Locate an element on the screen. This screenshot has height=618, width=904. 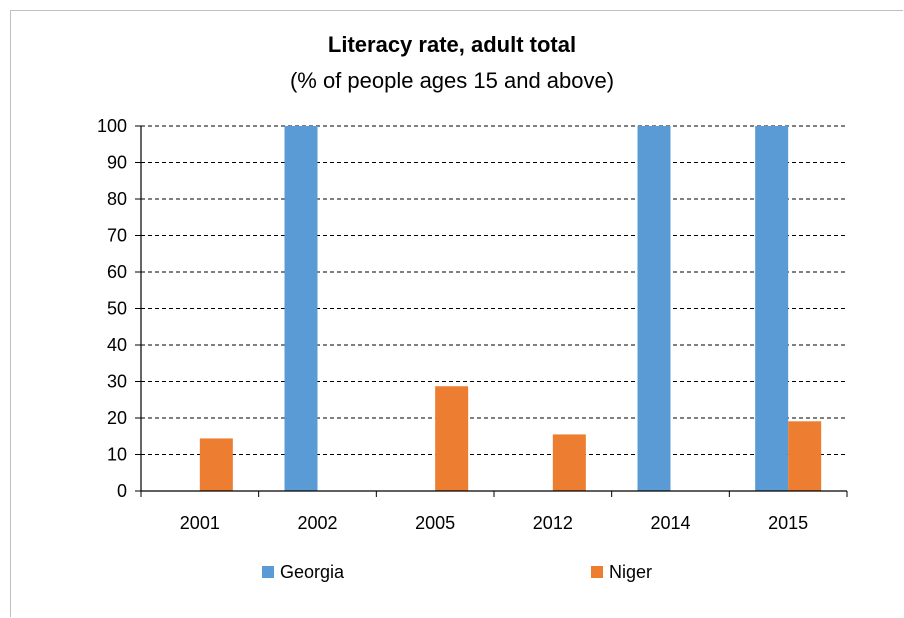
y-tick-label: 10 is located at coordinates (117, 455).